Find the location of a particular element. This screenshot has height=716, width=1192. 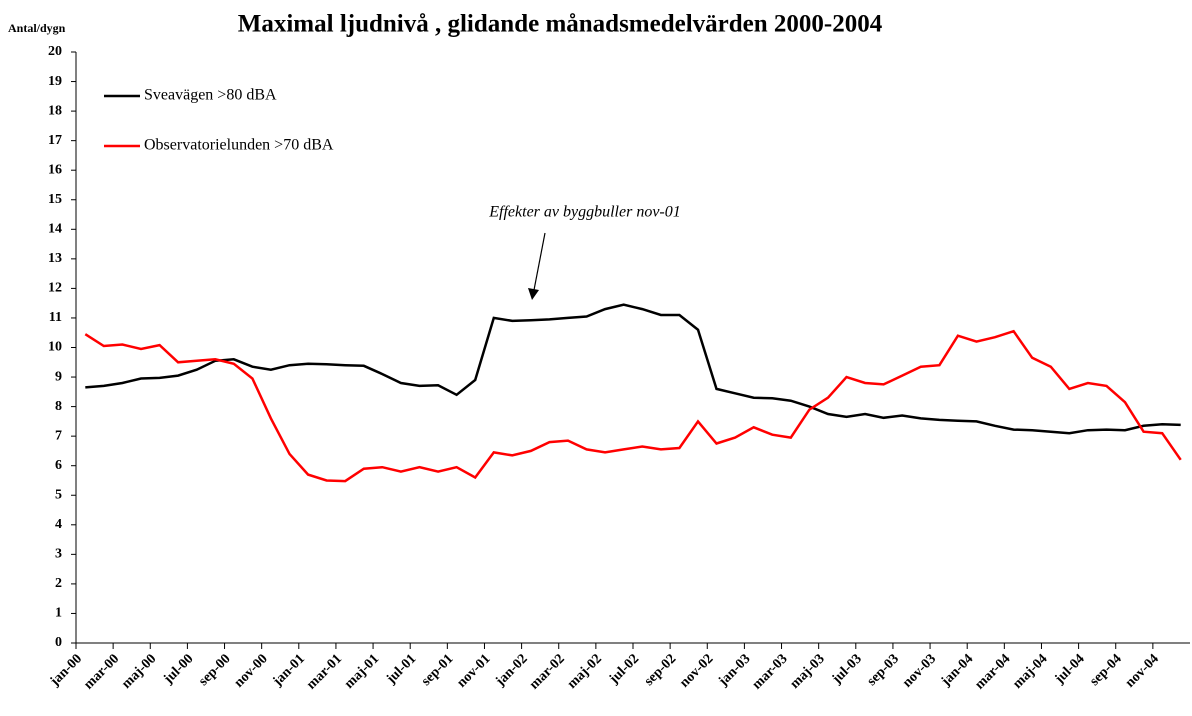

x-tick-label: jul-00 is located at coordinates (178, 669).